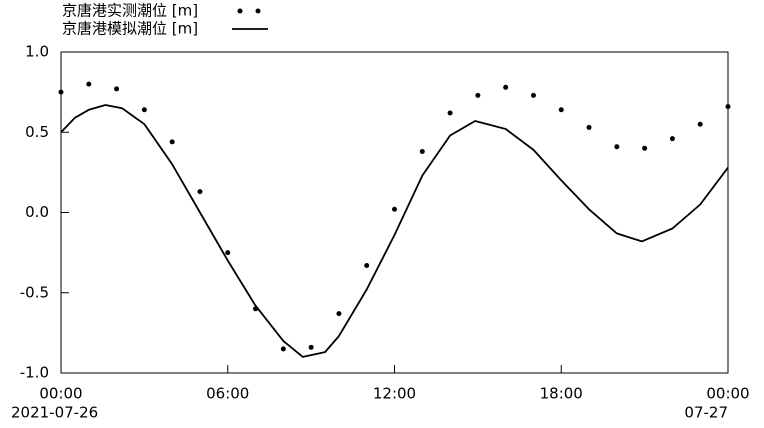  I want to click on legend-label: 京唐港模拟潮位 [m], so click(130, 29).